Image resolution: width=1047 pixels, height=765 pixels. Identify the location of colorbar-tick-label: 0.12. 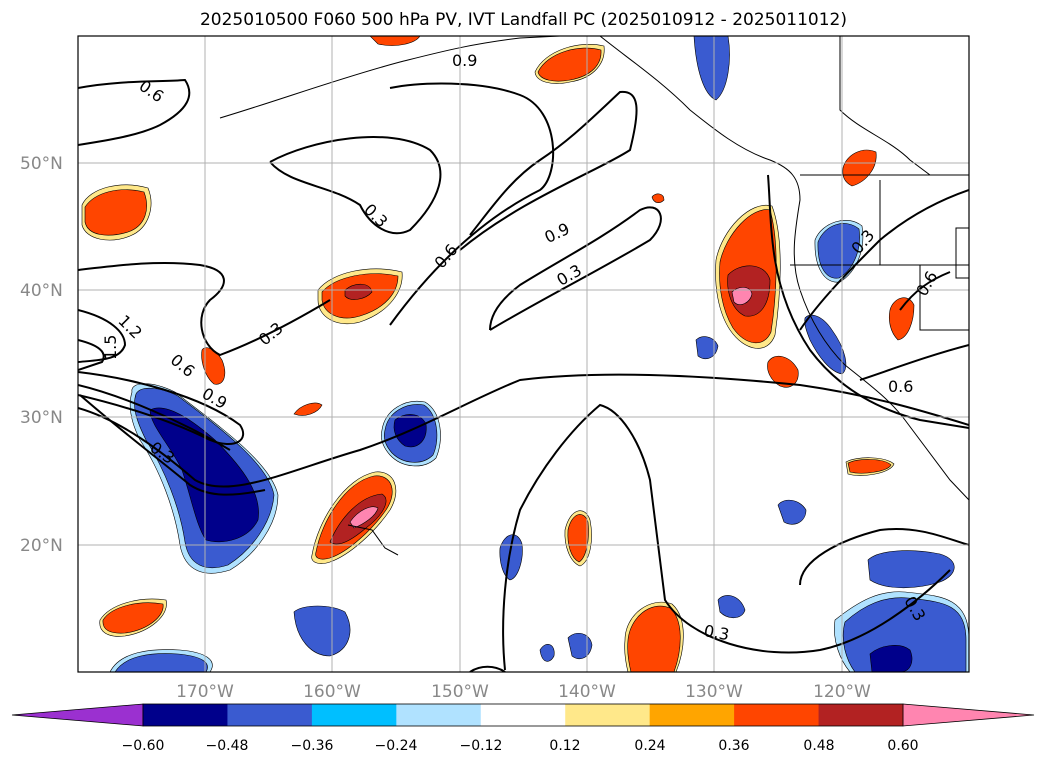
(564, 746).